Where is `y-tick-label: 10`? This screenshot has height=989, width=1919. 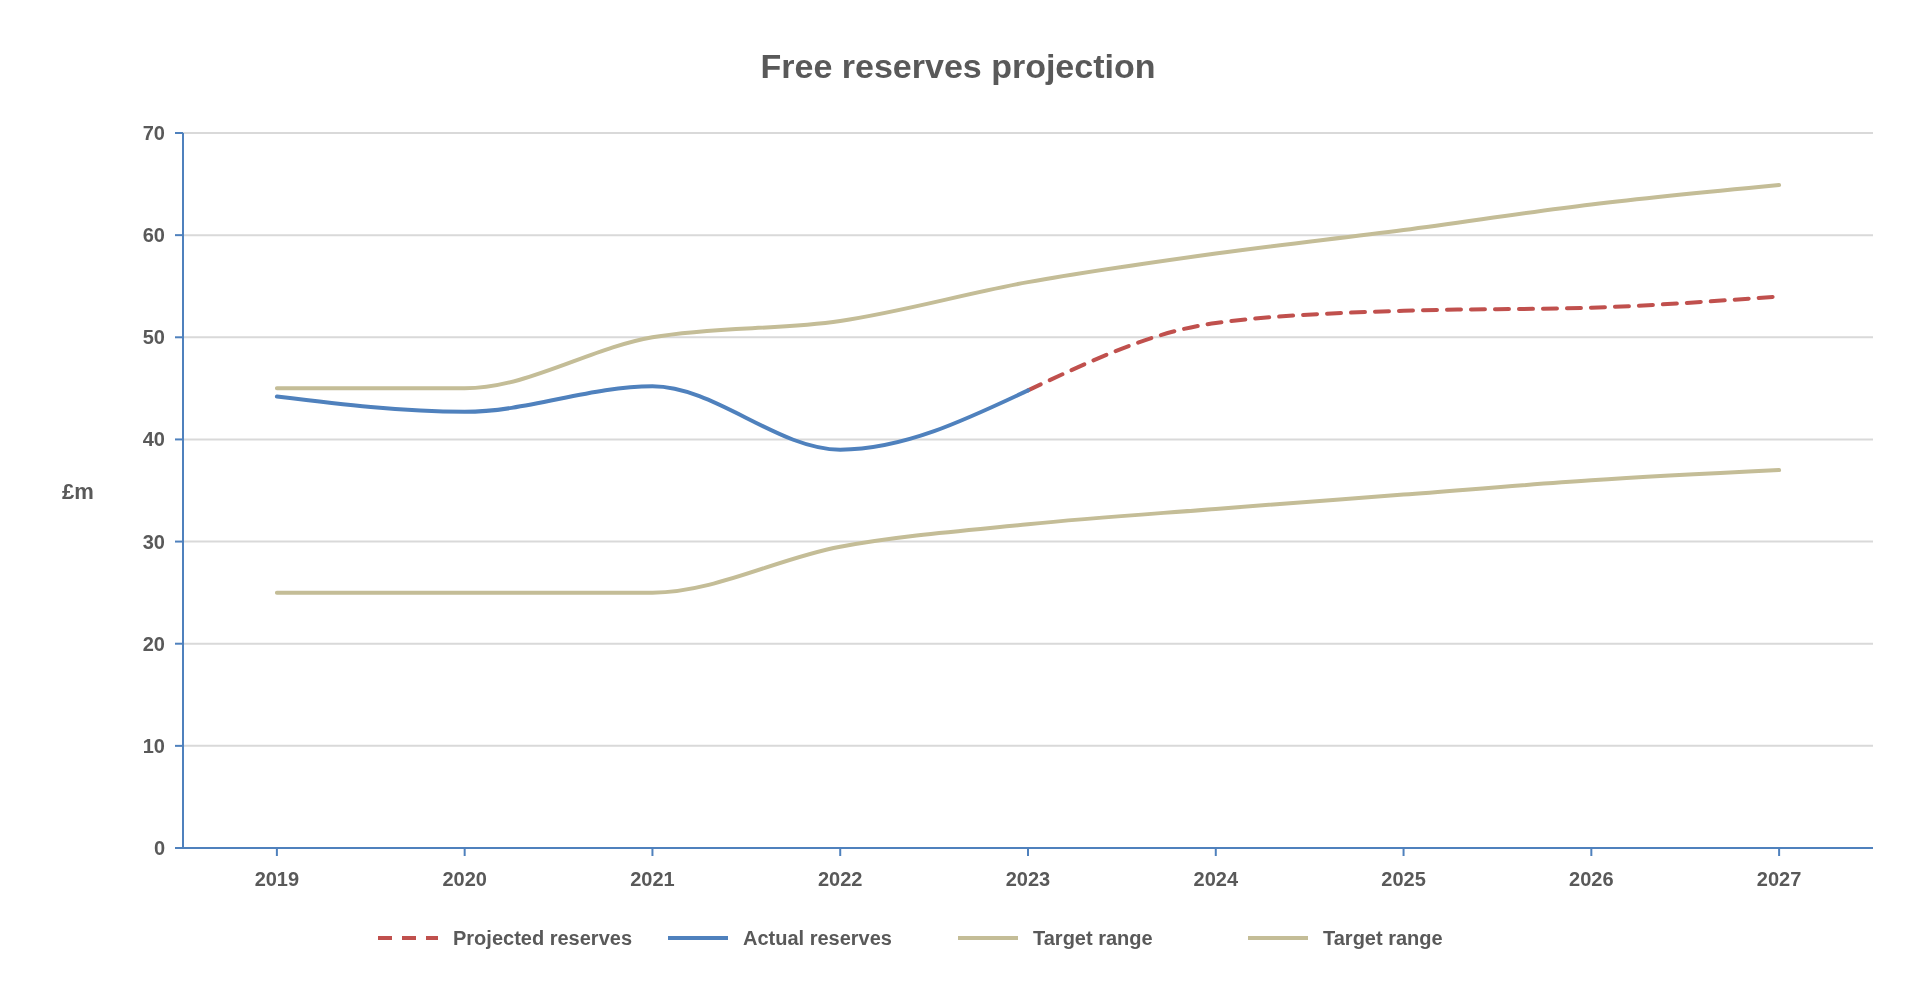
y-tick-label: 10 is located at coordinates (153, 745).